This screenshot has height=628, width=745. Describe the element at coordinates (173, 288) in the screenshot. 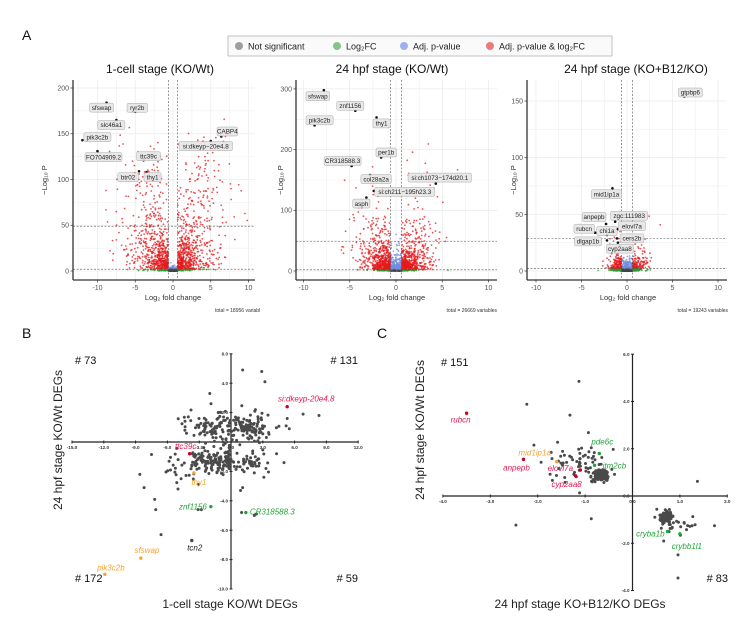

I see `x-tick-label: 0` at that location.